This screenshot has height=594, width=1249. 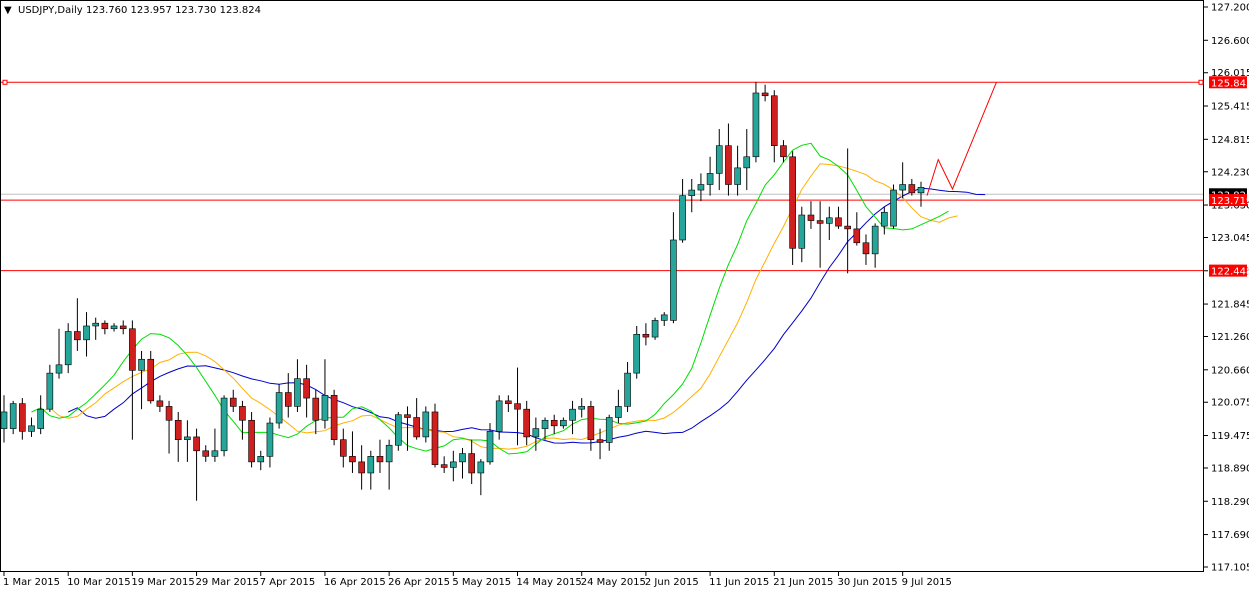 What do you see at coordinates (961, 139) in the screenshot?
I see `projection-layer` at bounding box center [961, 139].